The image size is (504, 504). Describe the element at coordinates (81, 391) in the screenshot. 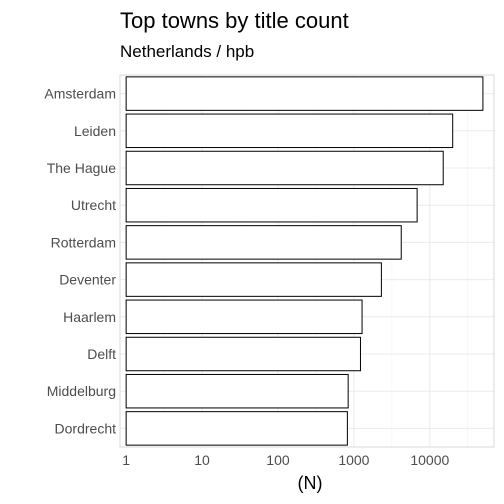

I see `y-tick-label: Middelburg` at that location.